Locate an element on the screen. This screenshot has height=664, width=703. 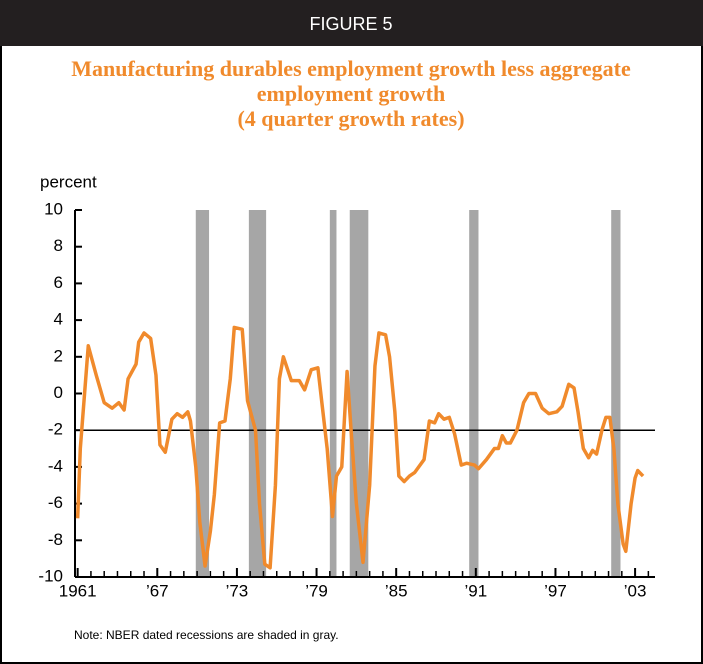
x-tick-label: ’85 is located at coordinates (396, 590).